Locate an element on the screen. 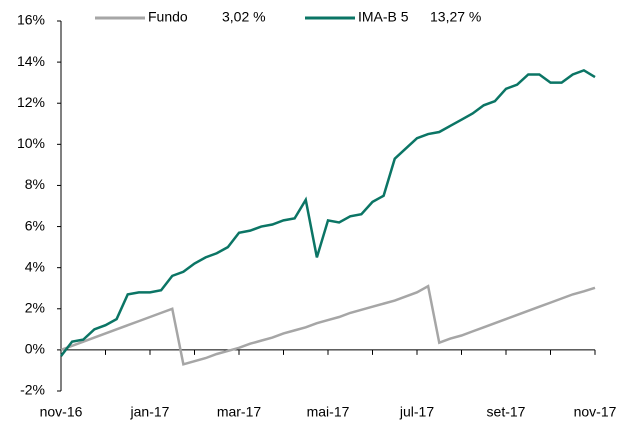 The width and height of the screenshot is (630, 423). x-tick-label: nov-17 is located at coordinates (595, 412).